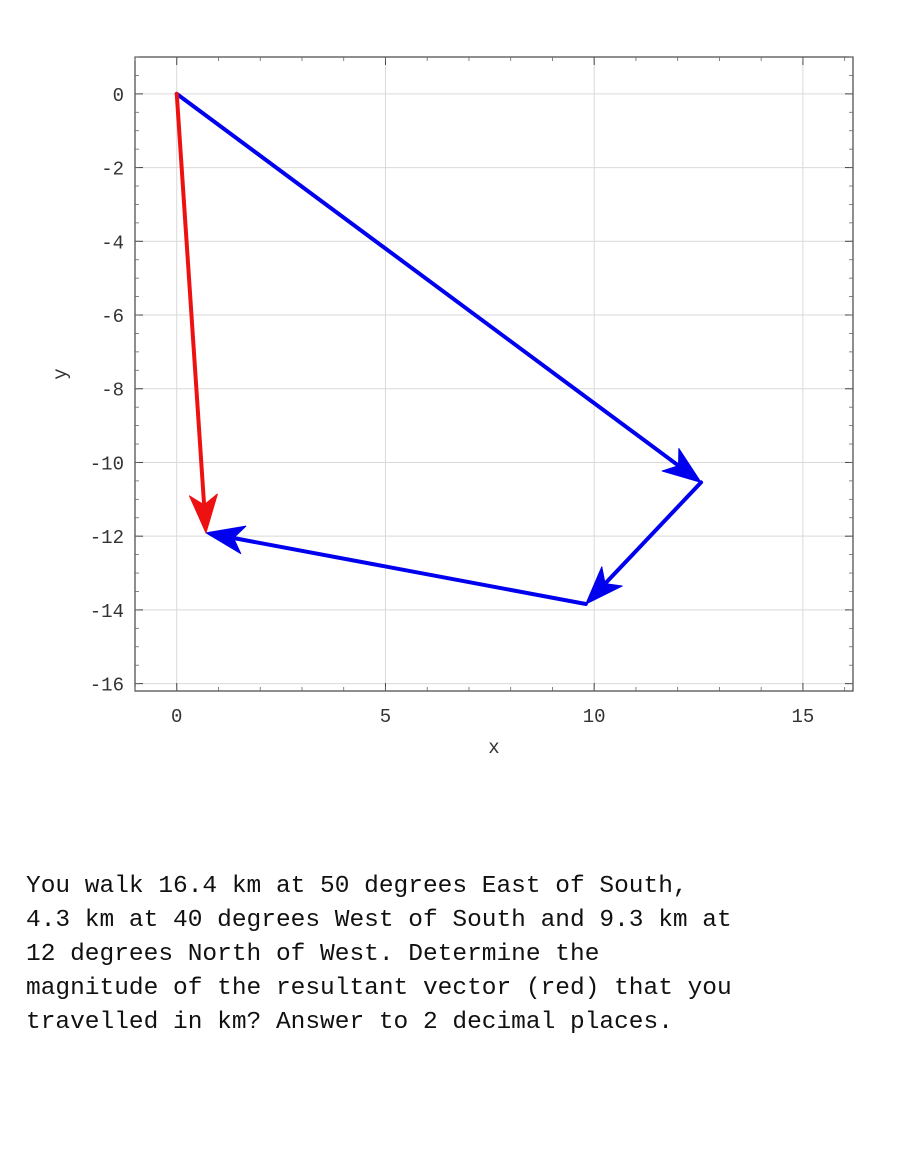  Describe the element at coordinates (112, 391) in the screenshot. I see `y-tick-label: -8` at that location.